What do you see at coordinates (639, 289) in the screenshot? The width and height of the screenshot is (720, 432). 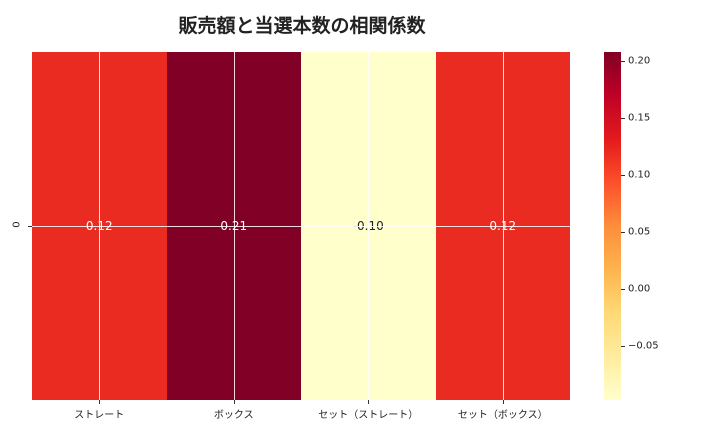 I see `colorbar-tick-label: 0.00` at bounding box center [639, 289].